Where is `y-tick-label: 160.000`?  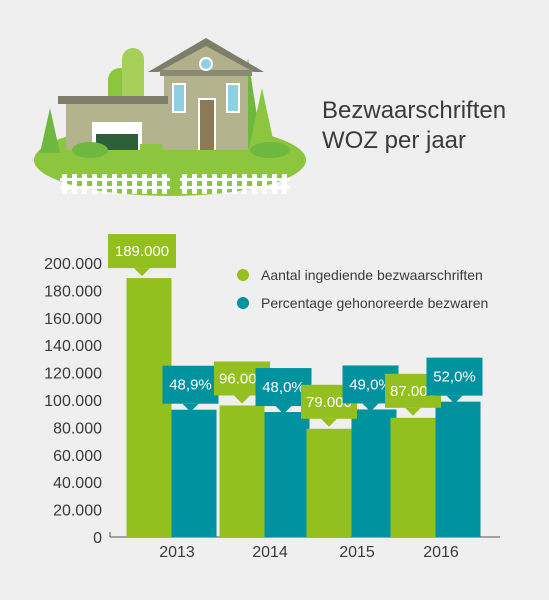
y-tick-label: 160.000 is located at coordinates (73, 319).